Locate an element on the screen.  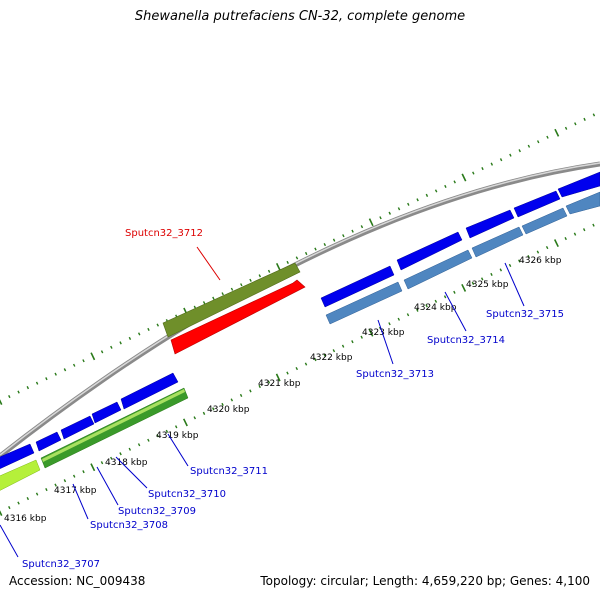
kbp-label: 4316 kbp is located at coordinates (25, 519).